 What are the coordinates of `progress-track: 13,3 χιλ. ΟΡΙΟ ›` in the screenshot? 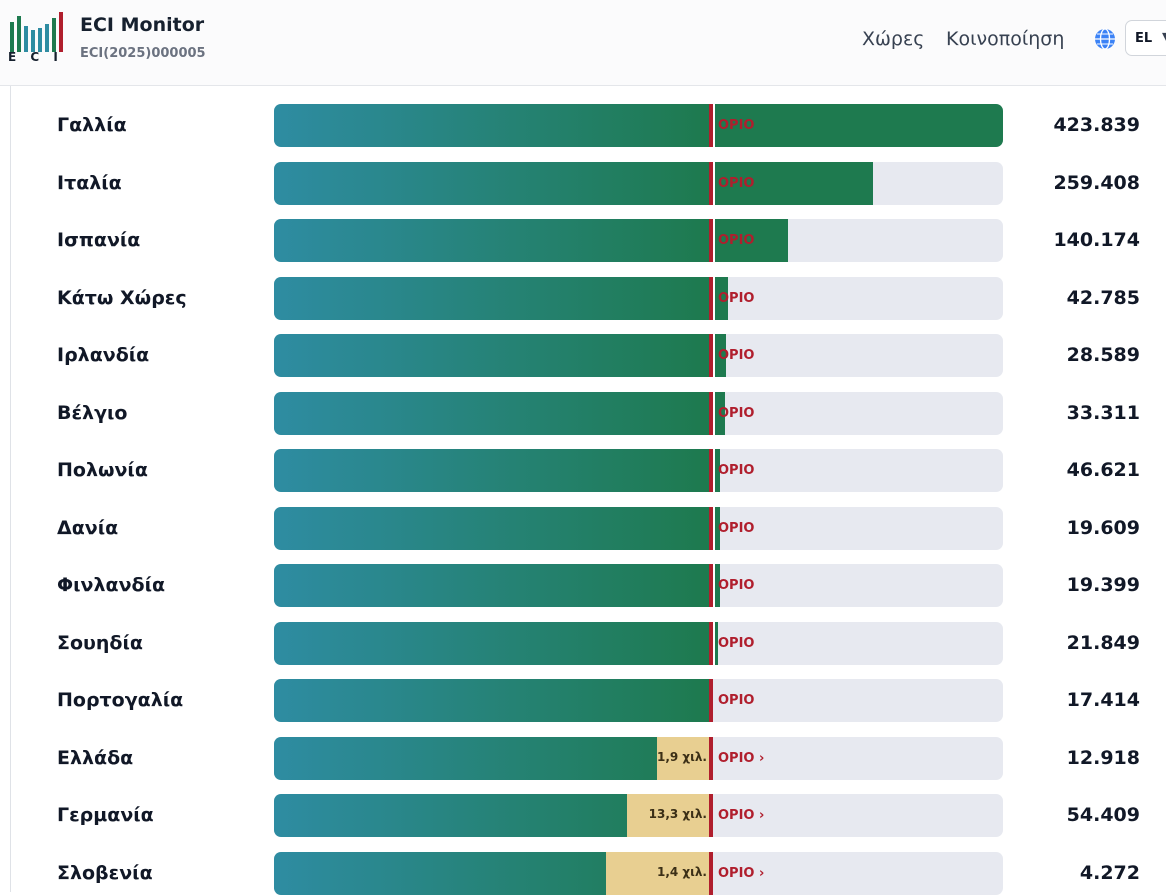 It's located at (638, 815).